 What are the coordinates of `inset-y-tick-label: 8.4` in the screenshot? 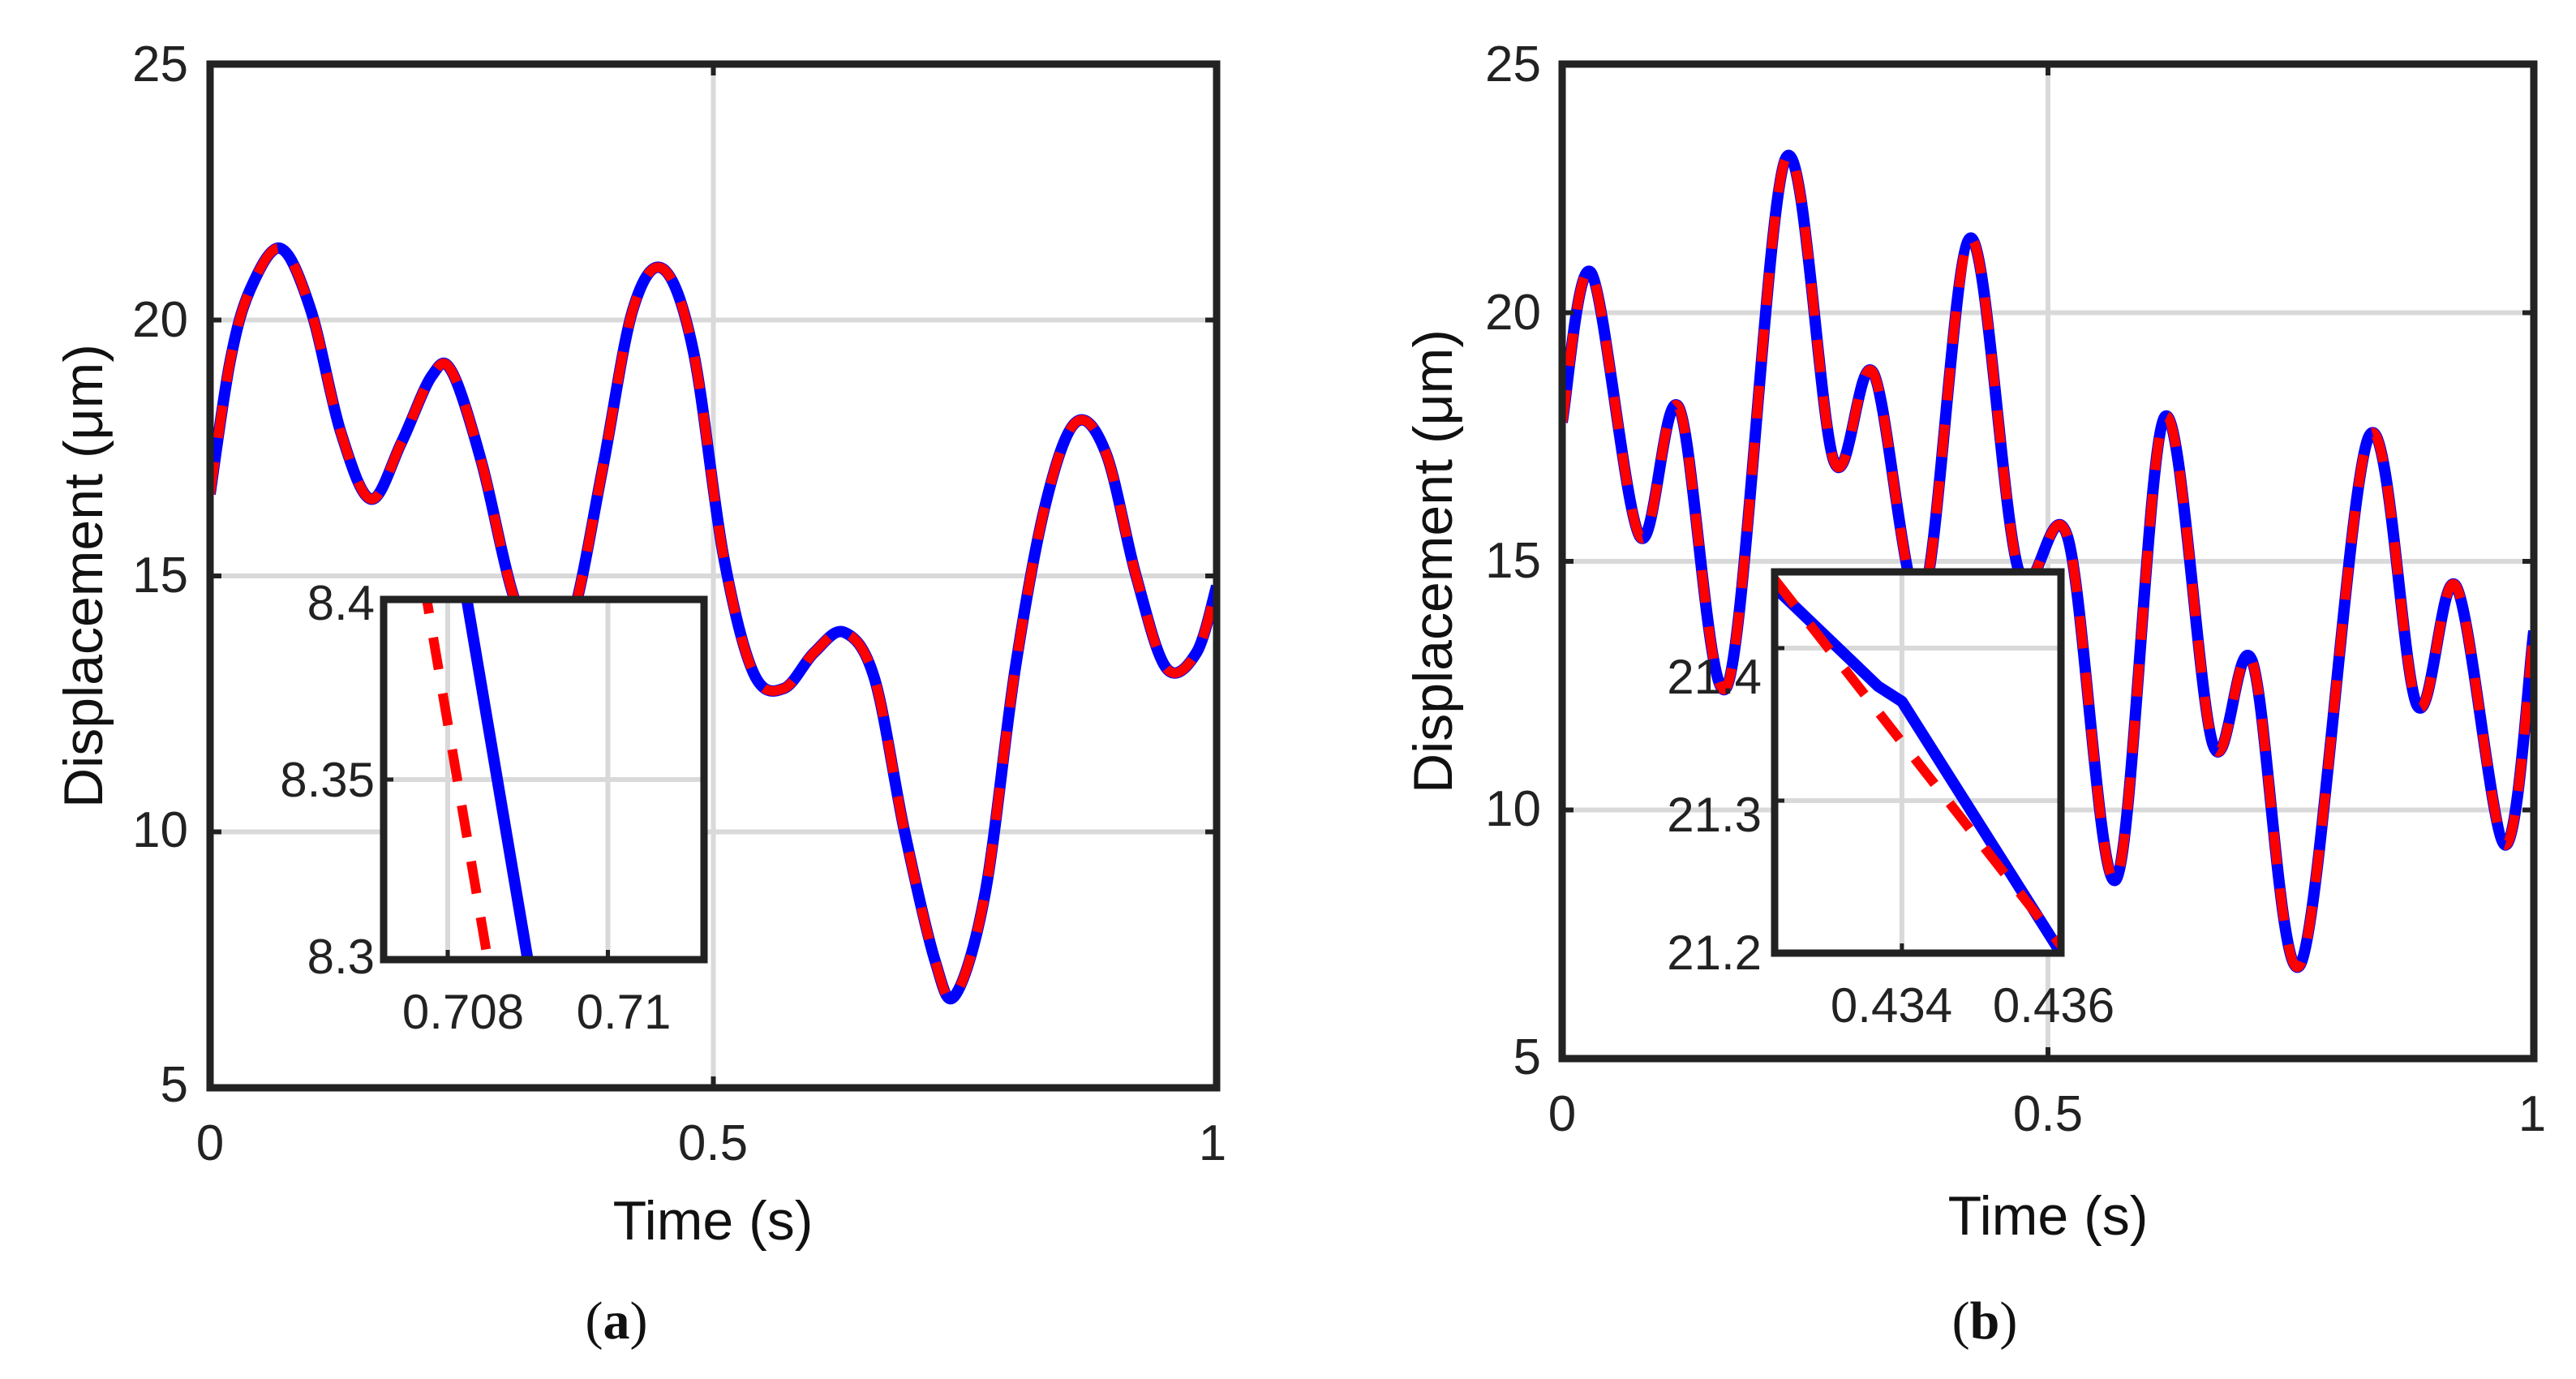 It's located at (341, 603).